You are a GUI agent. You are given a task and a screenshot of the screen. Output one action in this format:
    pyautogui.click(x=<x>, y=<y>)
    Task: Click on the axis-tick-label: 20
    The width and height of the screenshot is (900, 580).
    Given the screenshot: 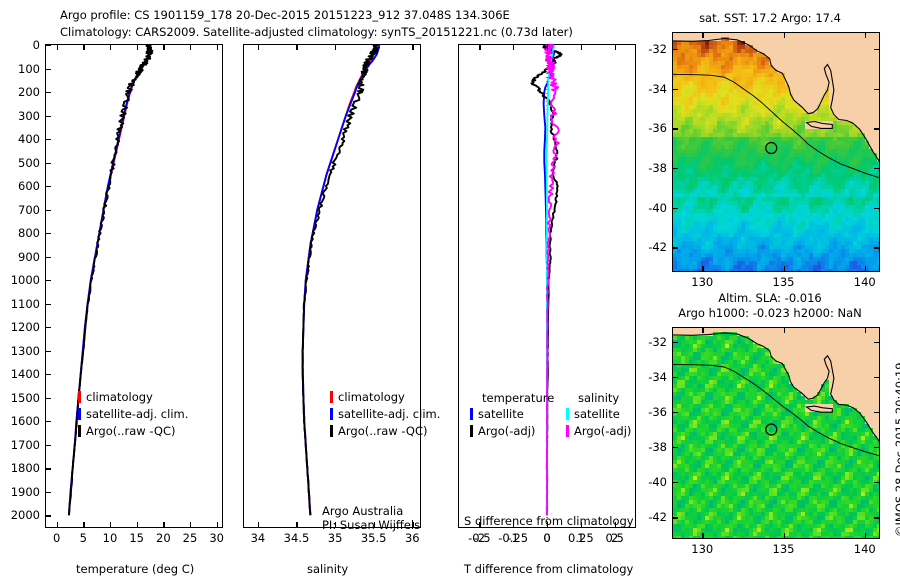 What is the action you would take?
    pyautogui.click(x=163, y=538)
    